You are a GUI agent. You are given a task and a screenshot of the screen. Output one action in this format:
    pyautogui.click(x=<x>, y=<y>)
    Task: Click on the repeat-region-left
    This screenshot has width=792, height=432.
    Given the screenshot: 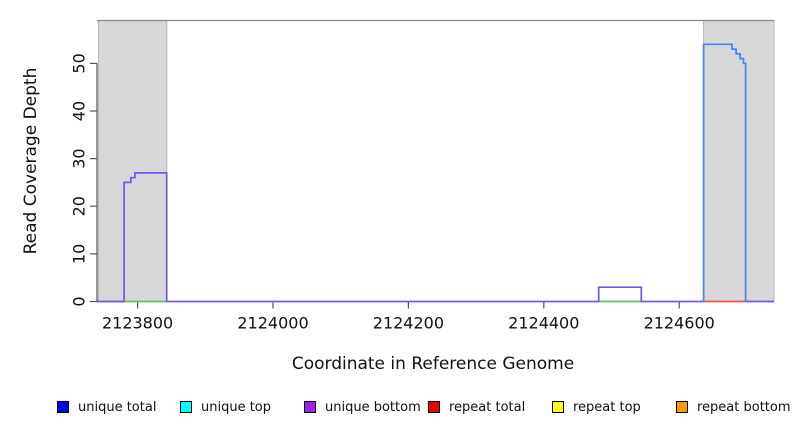 What is the action you would take?
    pyautogui.click(x=132, y=161)
    